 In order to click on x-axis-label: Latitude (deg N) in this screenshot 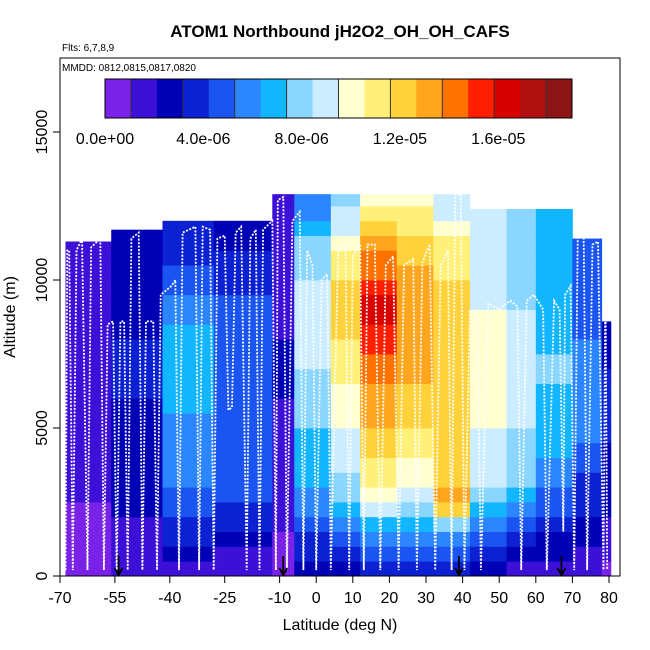, I will do `click(340, 625)`.